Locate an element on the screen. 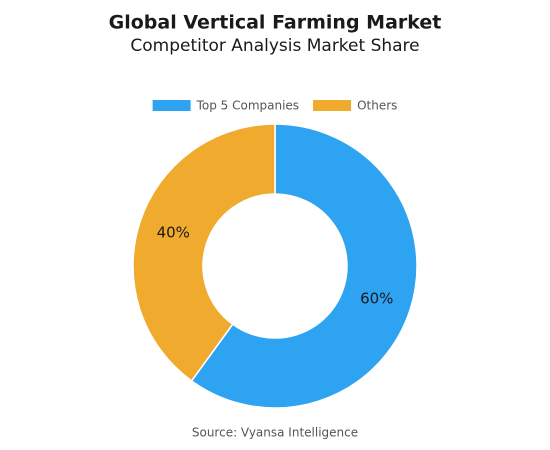 Image resolution: width=550 pixels, height=450 pixels. source-note: Source: Vyansa Intelligence is located at coordinates (275, 433).